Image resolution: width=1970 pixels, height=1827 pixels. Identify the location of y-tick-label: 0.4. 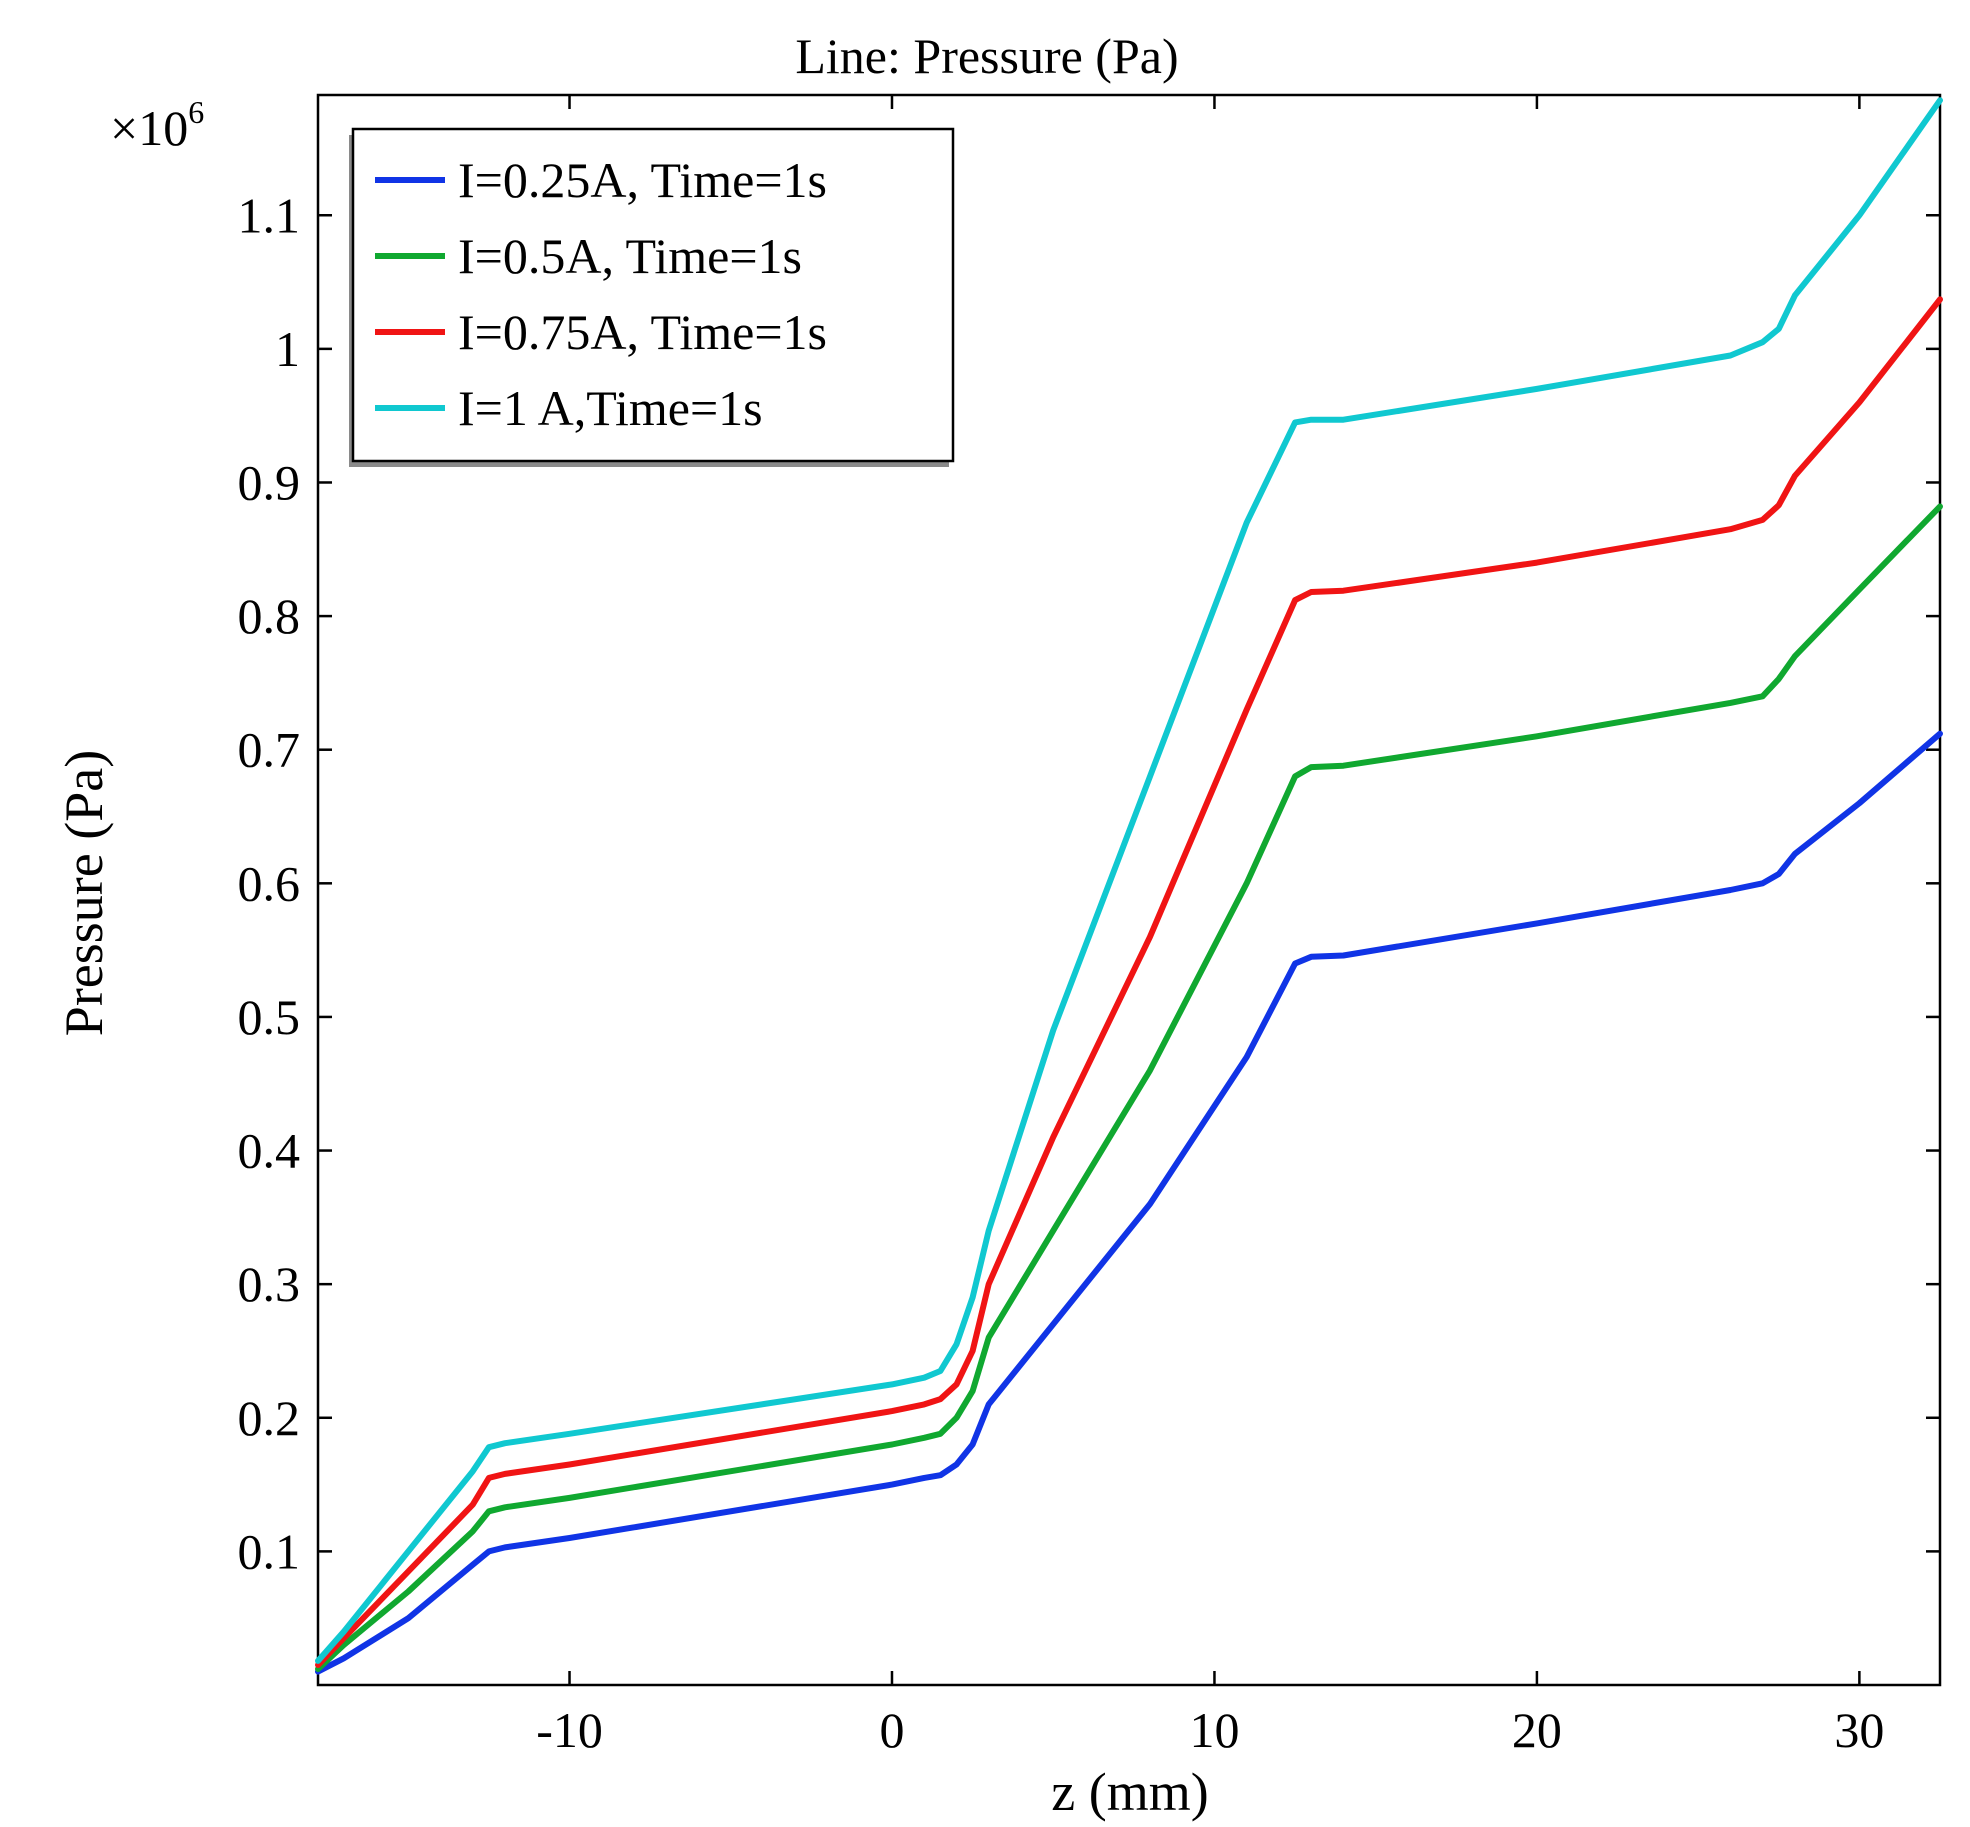
(269, 1151).